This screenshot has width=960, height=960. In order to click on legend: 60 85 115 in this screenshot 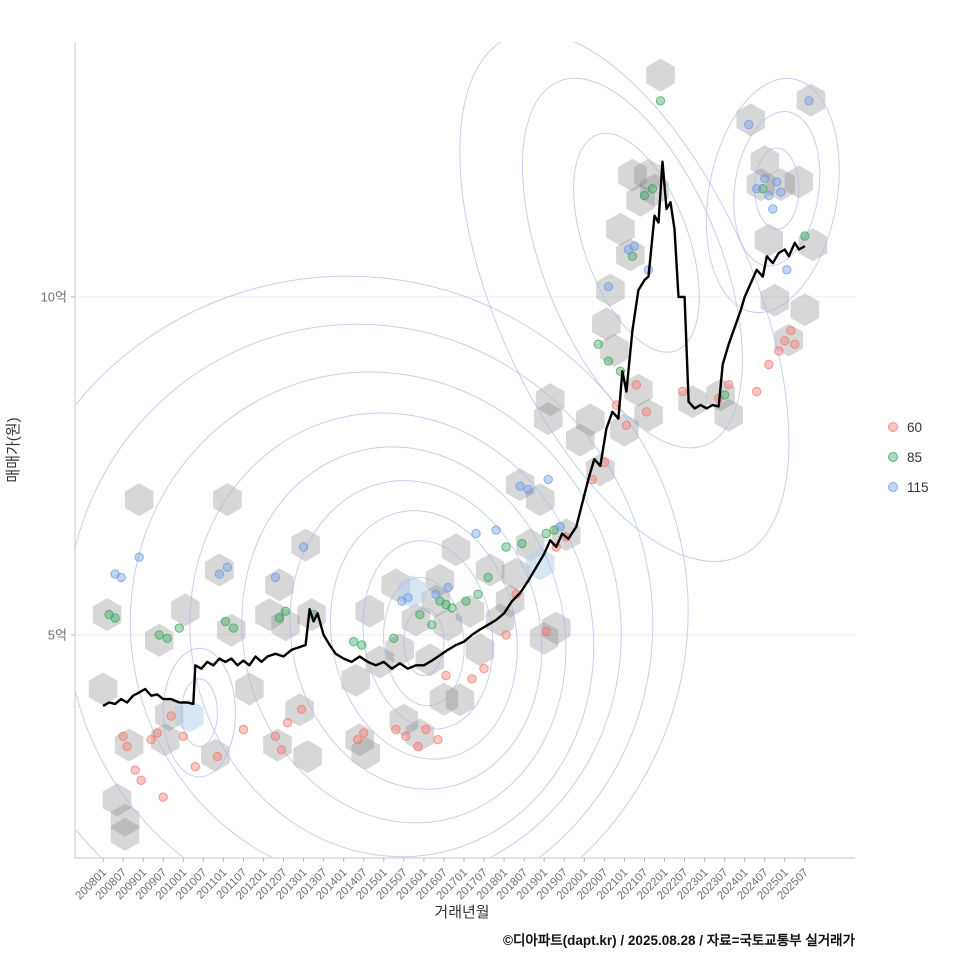, I will do `click(908, 457)`.